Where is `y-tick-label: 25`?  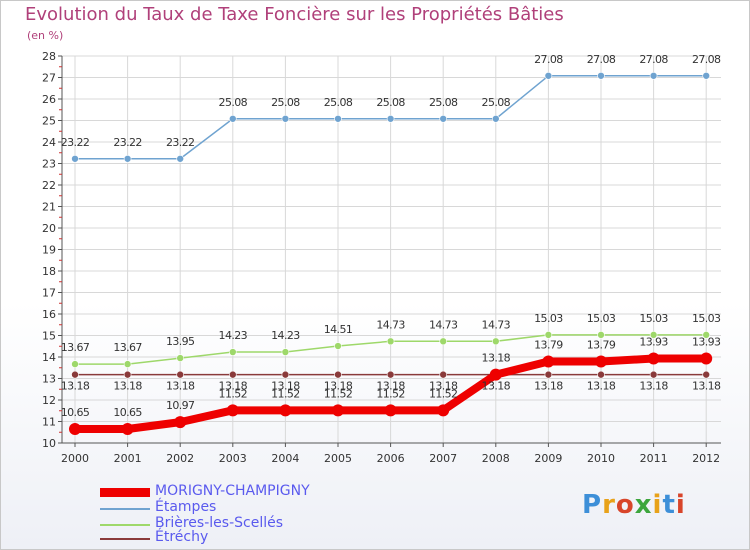 y-tick-label: 25 is located at coordinates (49, 121).